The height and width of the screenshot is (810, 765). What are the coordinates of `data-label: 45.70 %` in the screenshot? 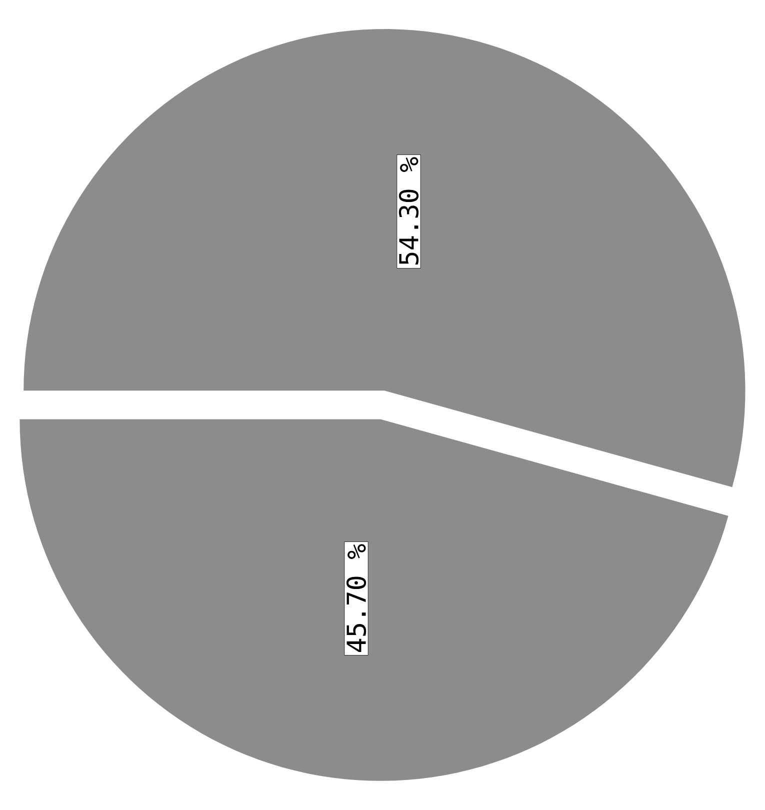 It's located at (356, 598).